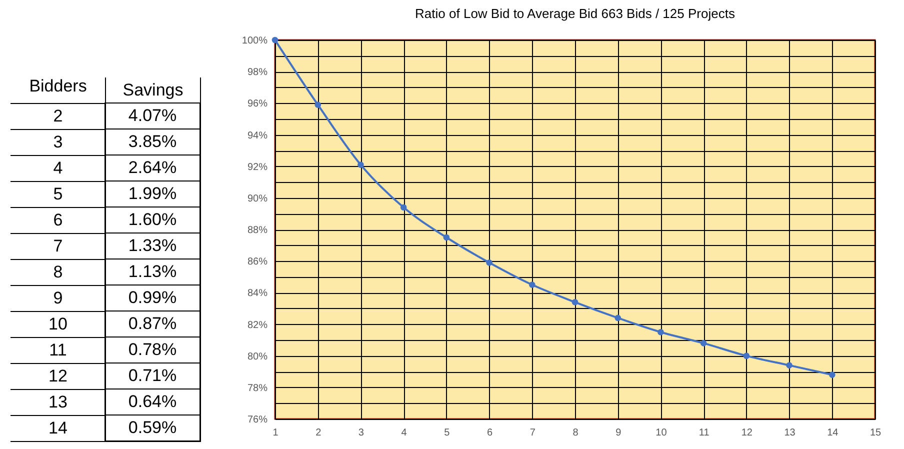 Image resolution: width=904 pixels, height=449 pixels. Describe the element at coordinates (58, 402) in the screenshot. I see `y-tick-label: 13` at that location.